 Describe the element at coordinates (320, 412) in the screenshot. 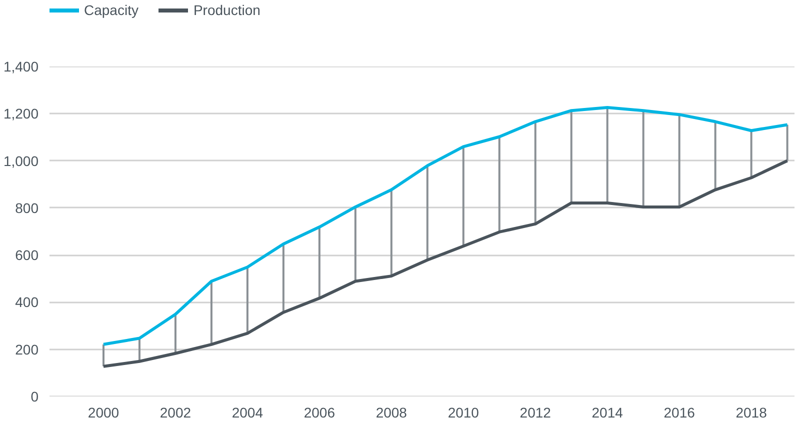

I see `x-tick-label: 2006` at that location.